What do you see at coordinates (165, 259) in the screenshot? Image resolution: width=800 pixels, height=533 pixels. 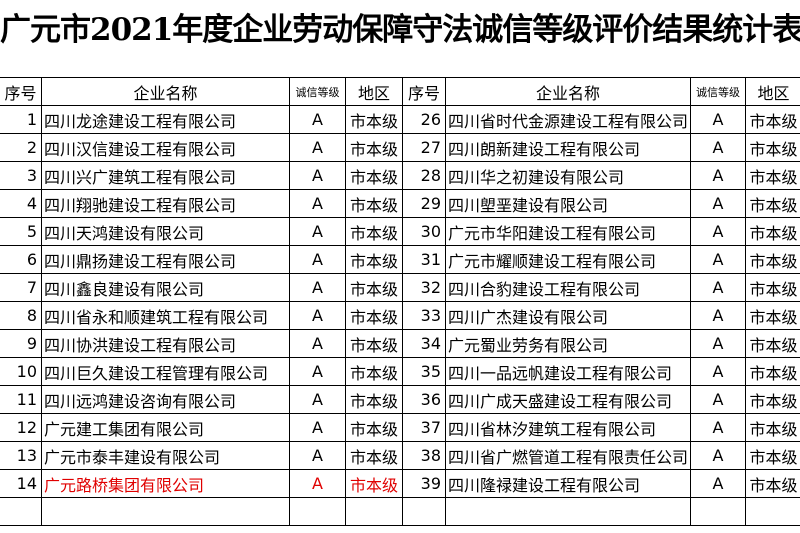 I see `company-name: 四川鼎扬建设工程有限公司` at bounding box center [165, 259].